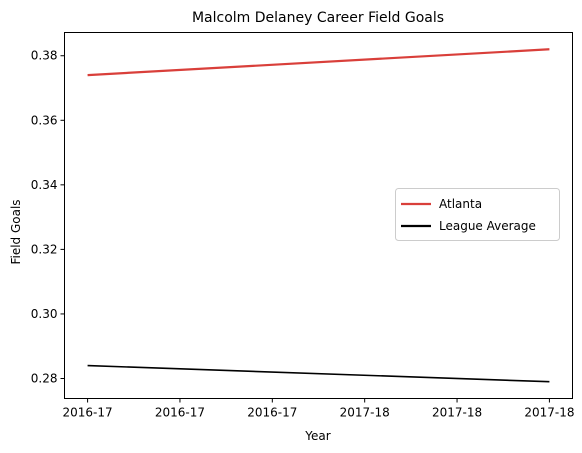 This screenshot has width=582, height=453. Describe the element at coordinates (44, 378) in the screenshot. I see `y-tick-label: 0.28` at that location.